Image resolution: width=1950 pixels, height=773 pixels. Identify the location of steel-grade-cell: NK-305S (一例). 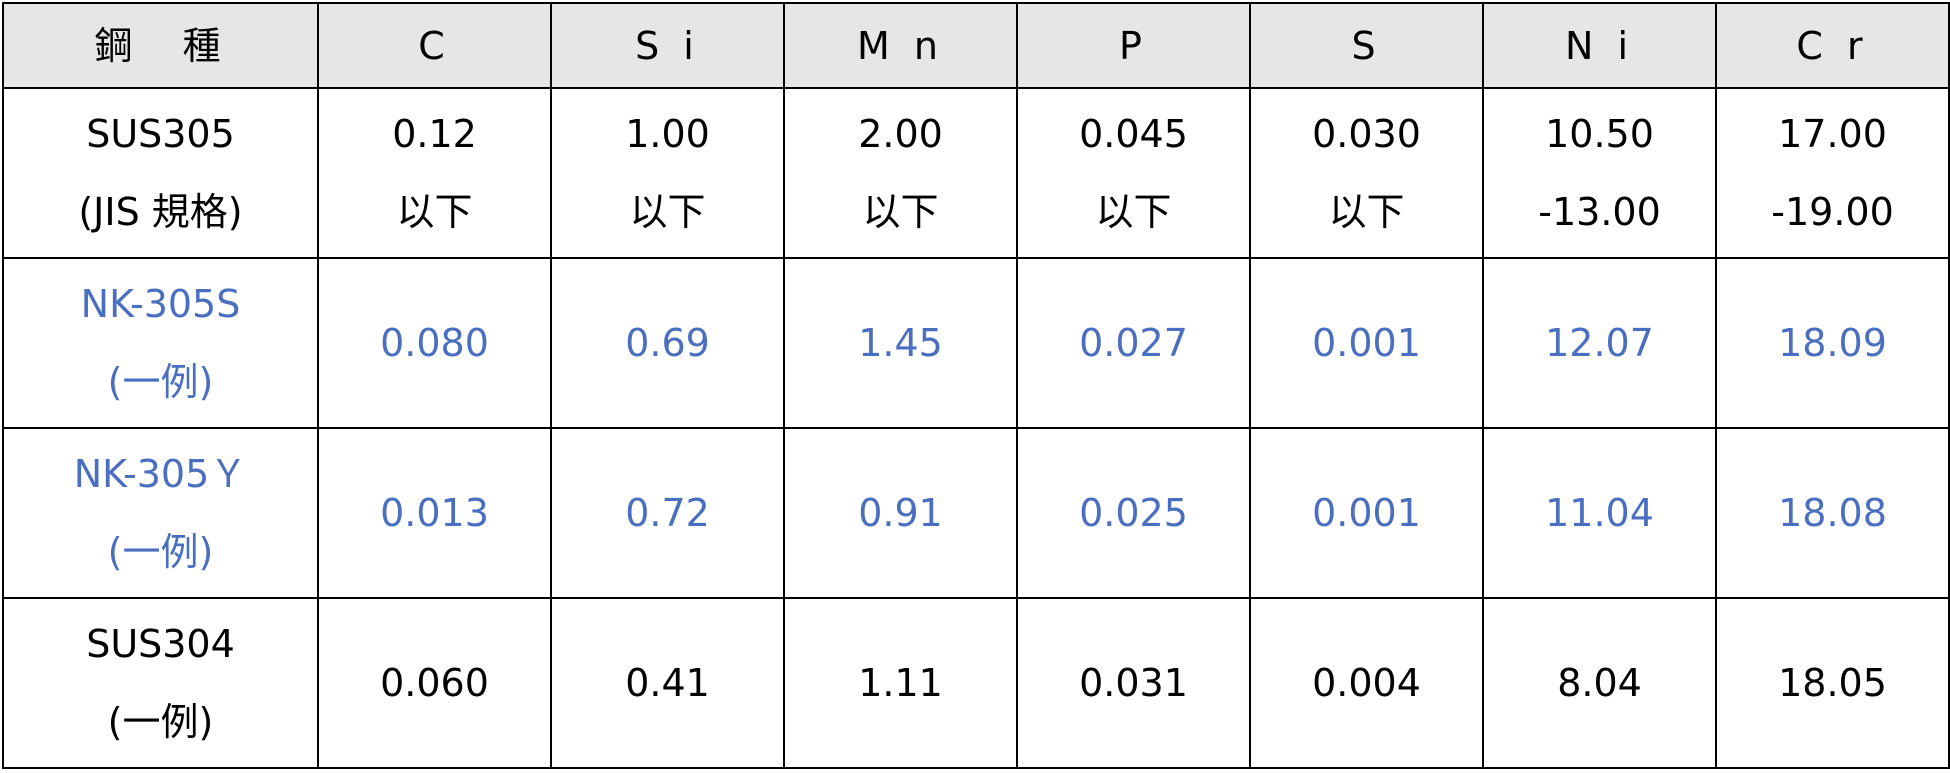
(160, 343).